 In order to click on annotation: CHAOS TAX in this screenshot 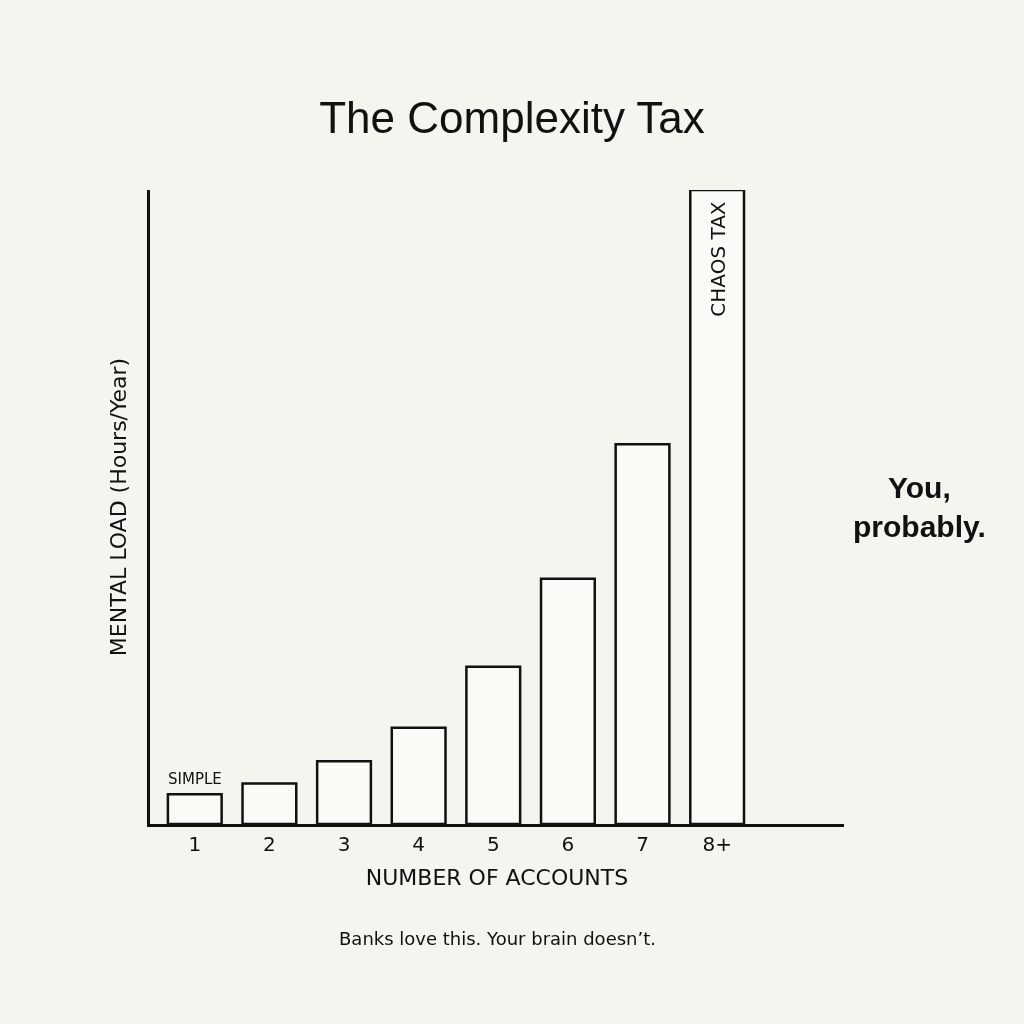, I will do `click(717, 259)`.